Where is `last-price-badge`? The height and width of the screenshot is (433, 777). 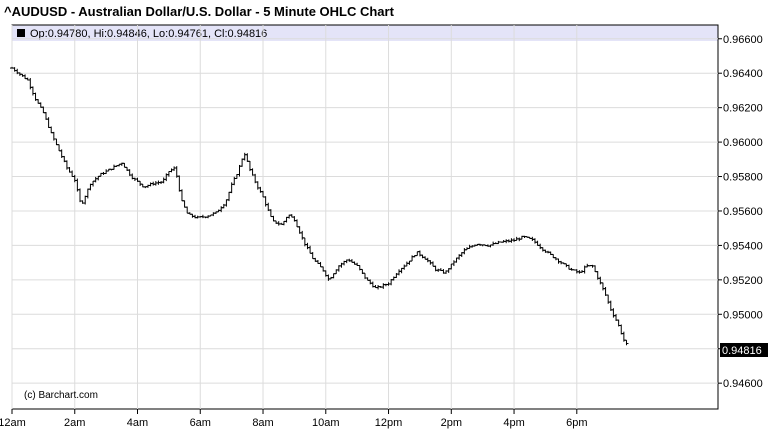
last-price-badge is located at coordinates (744, 350).